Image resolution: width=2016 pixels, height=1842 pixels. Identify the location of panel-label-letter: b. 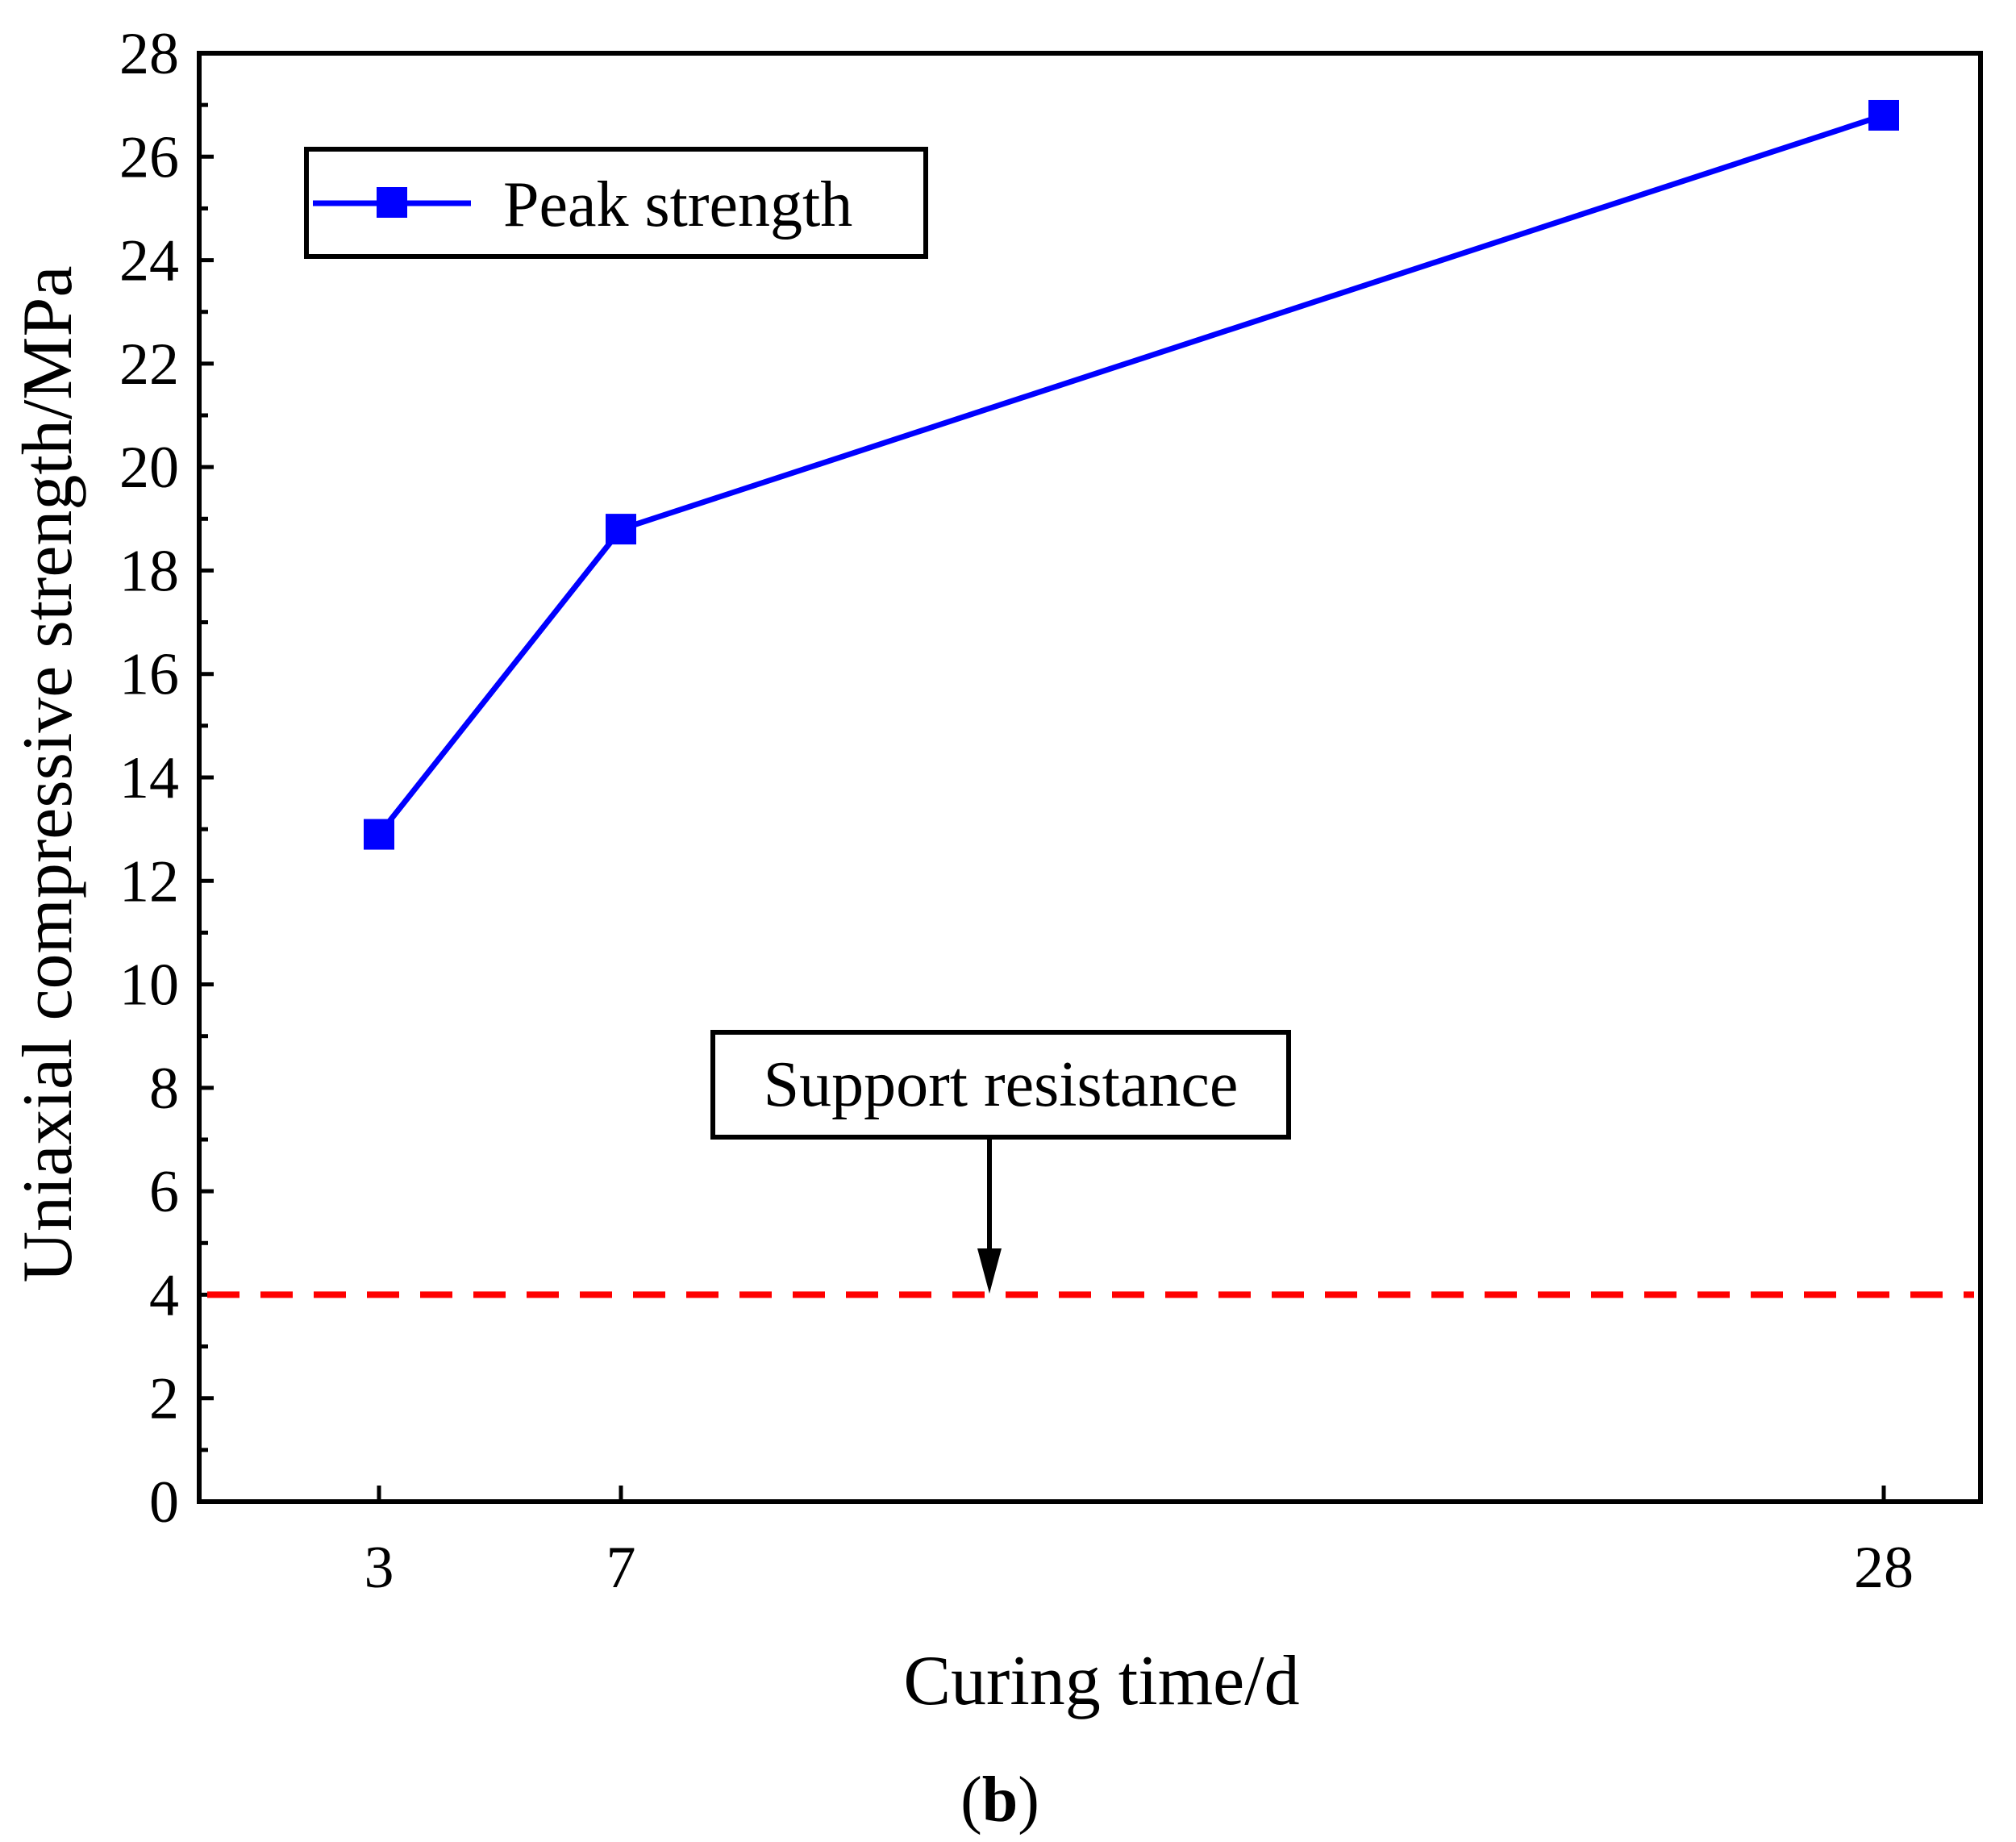
(1000, 1801).